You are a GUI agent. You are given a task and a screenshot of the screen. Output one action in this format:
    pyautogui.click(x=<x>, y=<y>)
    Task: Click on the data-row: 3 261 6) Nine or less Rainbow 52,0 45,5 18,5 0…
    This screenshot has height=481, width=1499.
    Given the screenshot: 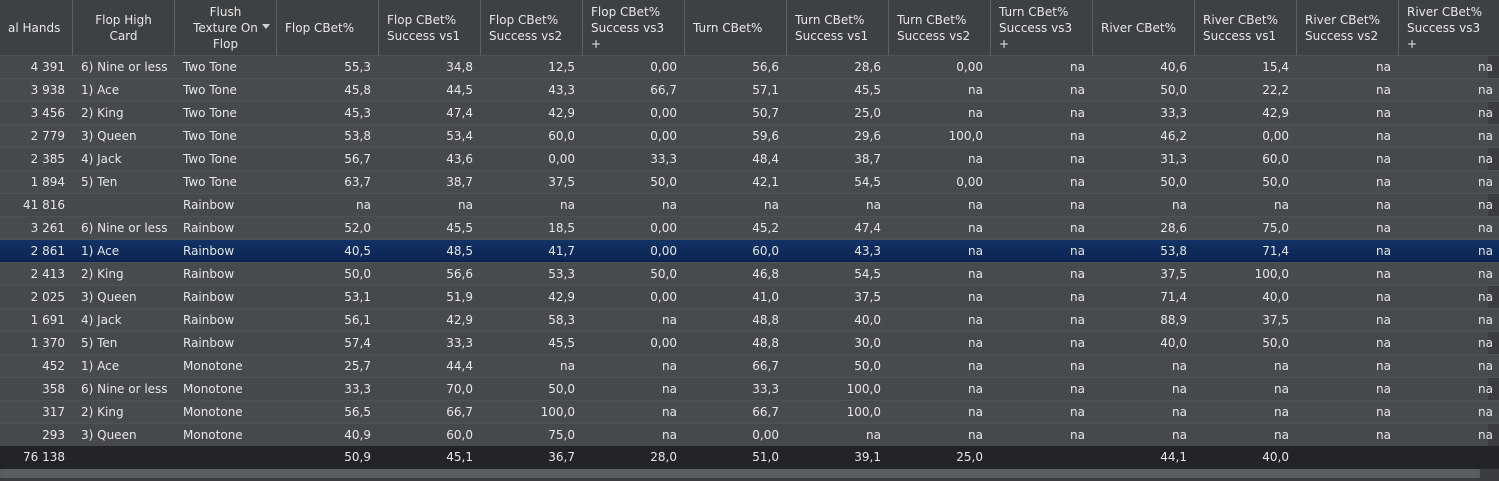 What is the action you would take?
    pyautogui.click(x=749, y=227)
    